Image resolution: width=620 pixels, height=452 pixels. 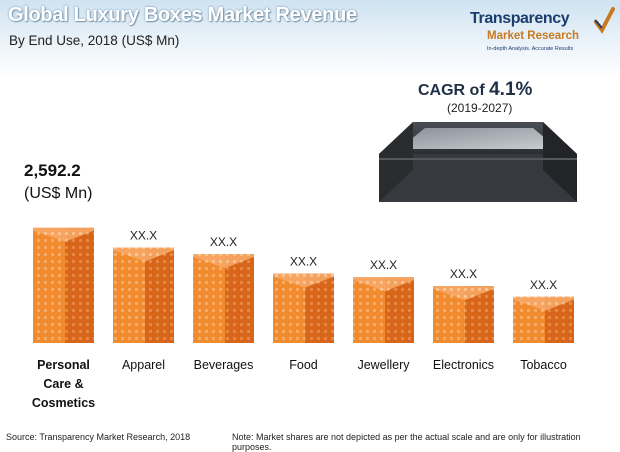 I want to click on bar-beverages, so click(x=223, y=298).